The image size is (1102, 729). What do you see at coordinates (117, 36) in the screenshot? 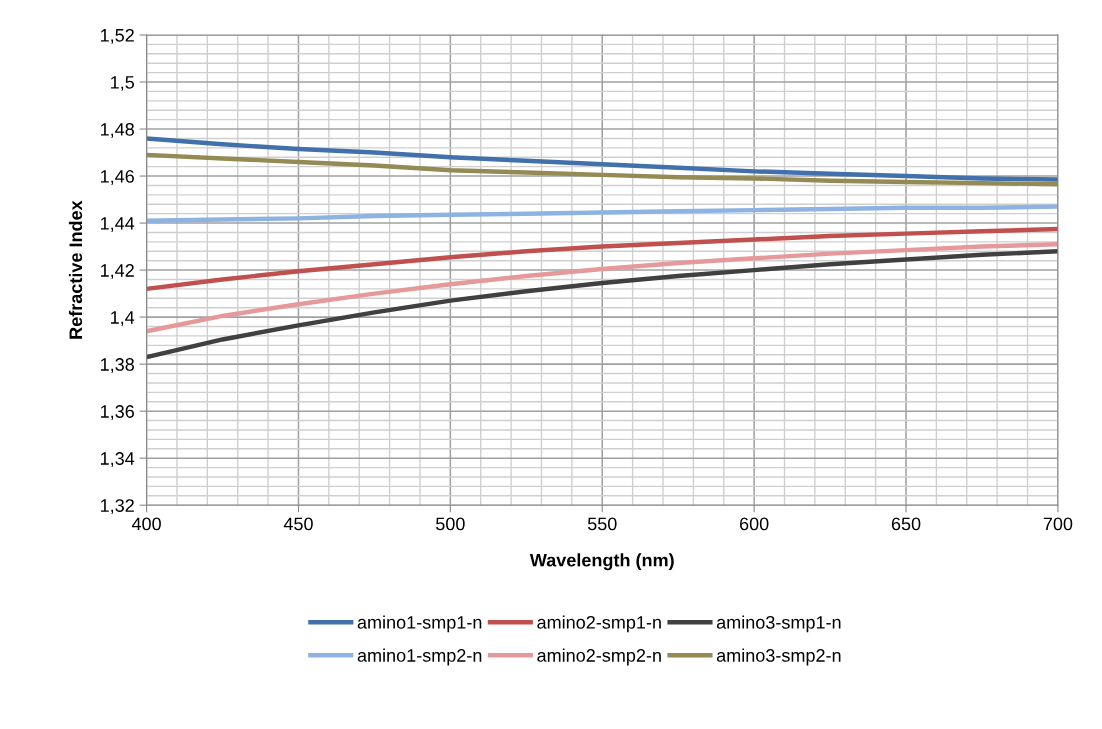
I see `y-tick-label: 1,52` at bounding box center [117, 36].